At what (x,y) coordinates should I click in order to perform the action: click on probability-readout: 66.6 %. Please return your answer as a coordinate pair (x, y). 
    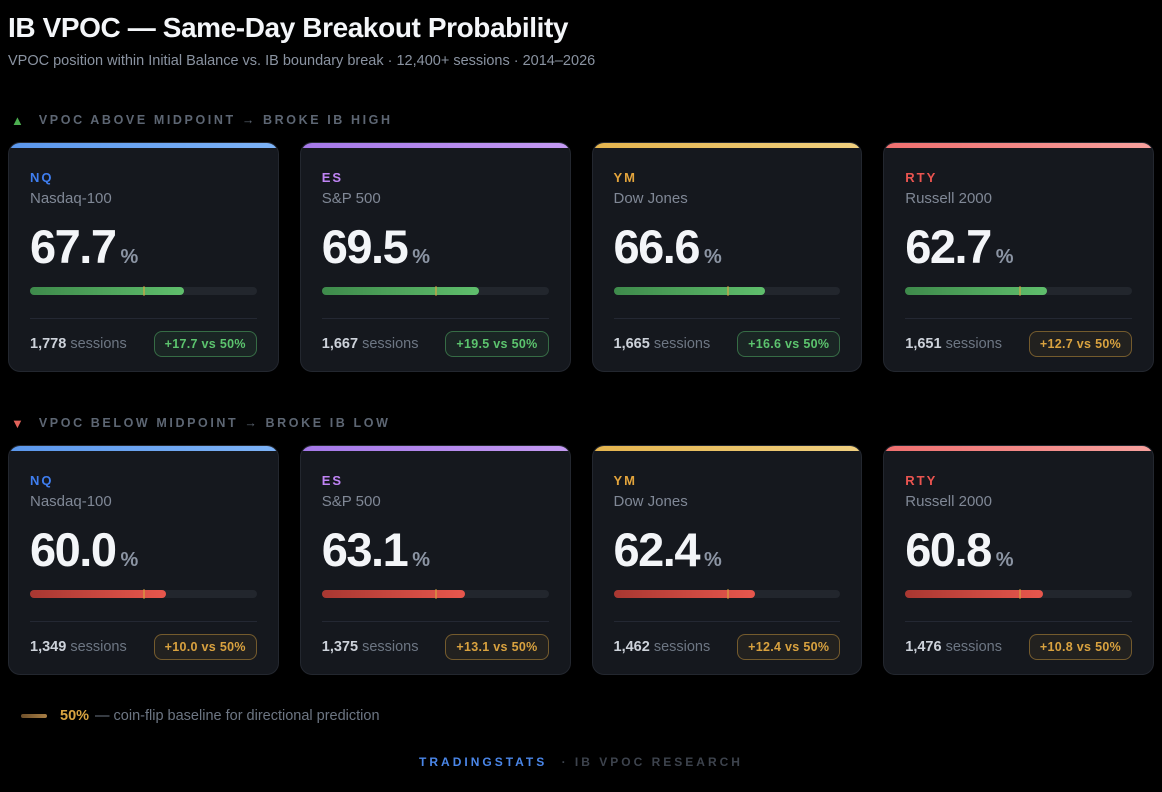
    Looking at the image, I should click on (727, 246).